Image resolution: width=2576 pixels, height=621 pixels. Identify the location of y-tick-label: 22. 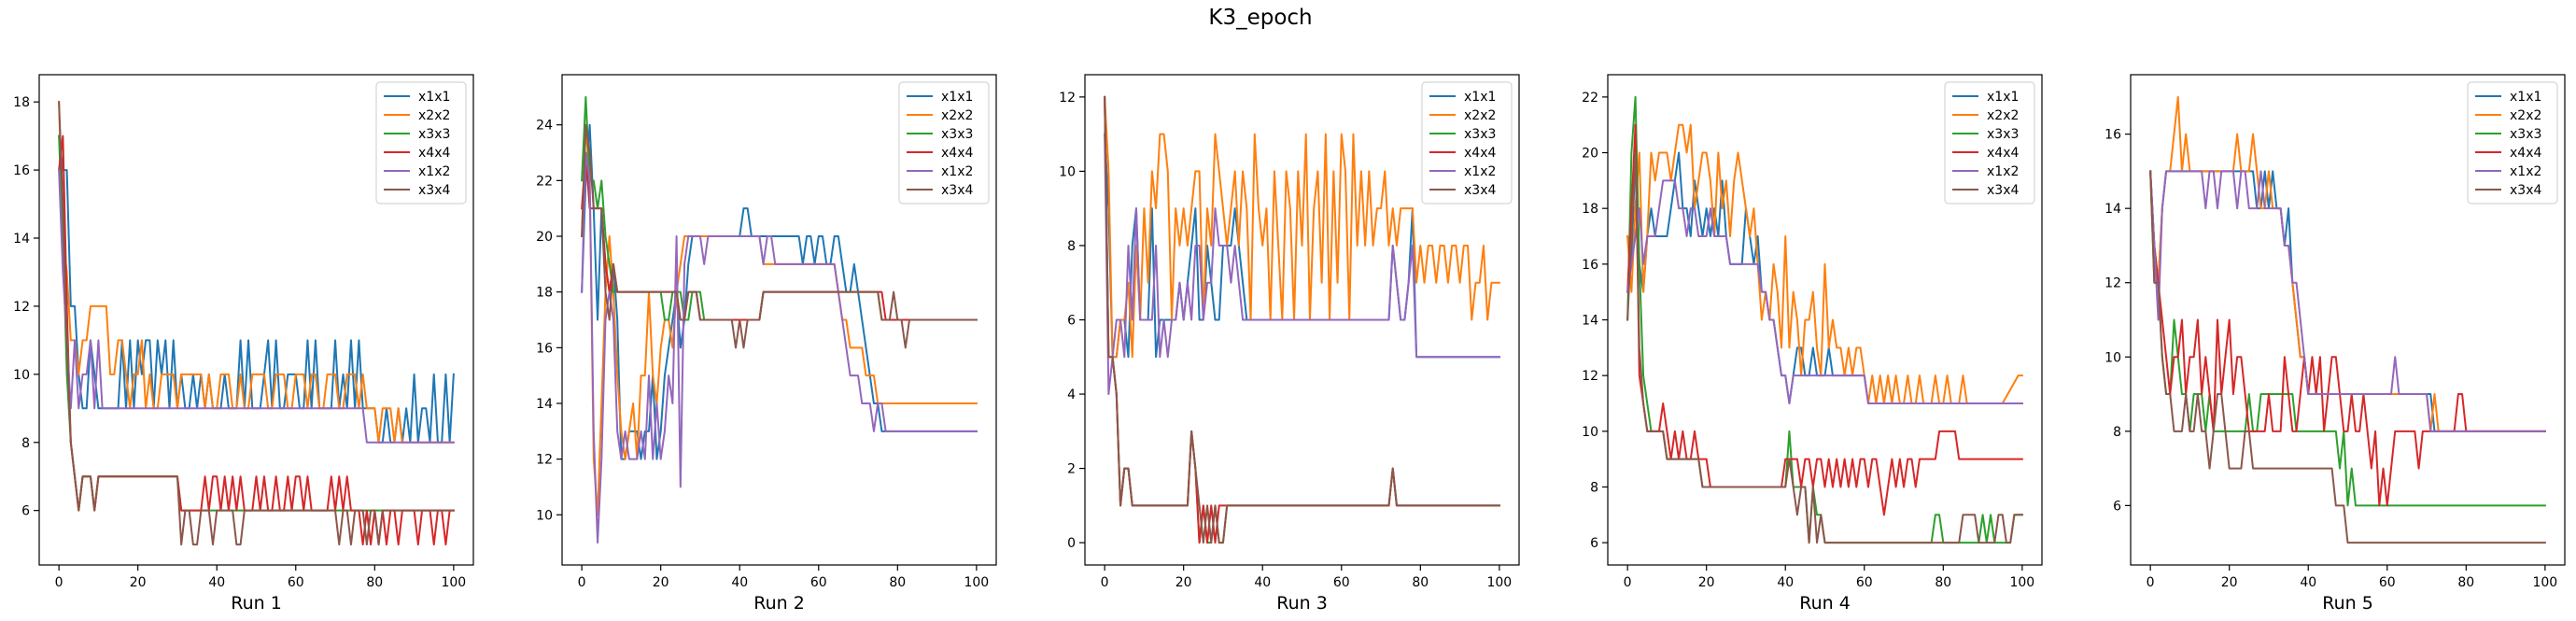
(544, 182).